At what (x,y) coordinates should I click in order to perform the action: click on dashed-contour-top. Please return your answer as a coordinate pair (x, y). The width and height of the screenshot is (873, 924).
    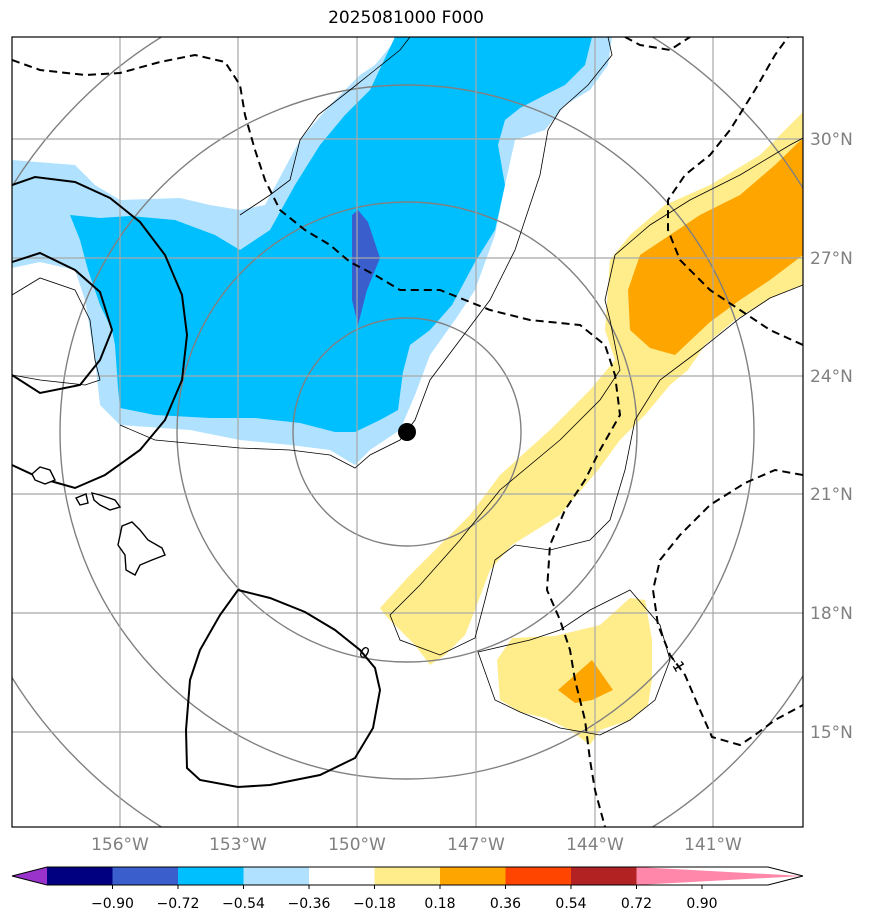
    Looking at the image, I should click on (657, 44).